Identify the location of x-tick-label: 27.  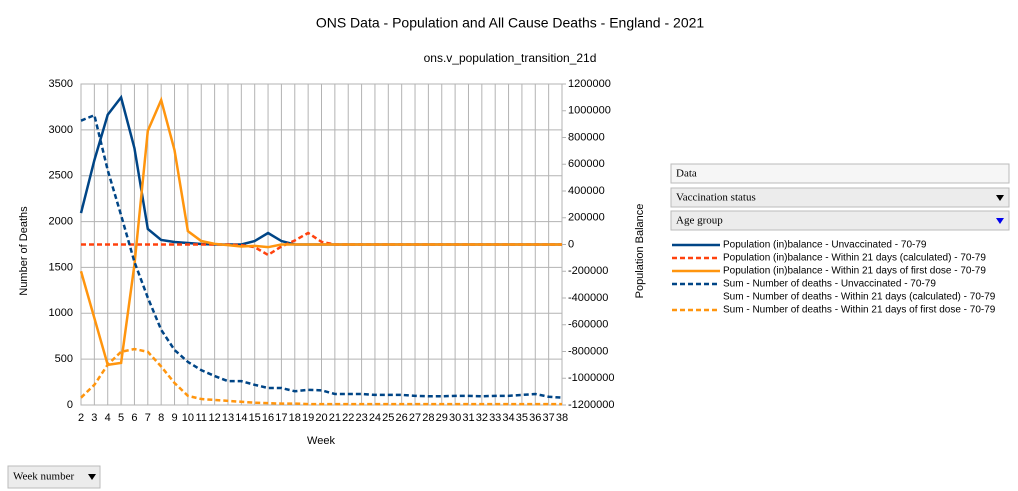
(415, 418).